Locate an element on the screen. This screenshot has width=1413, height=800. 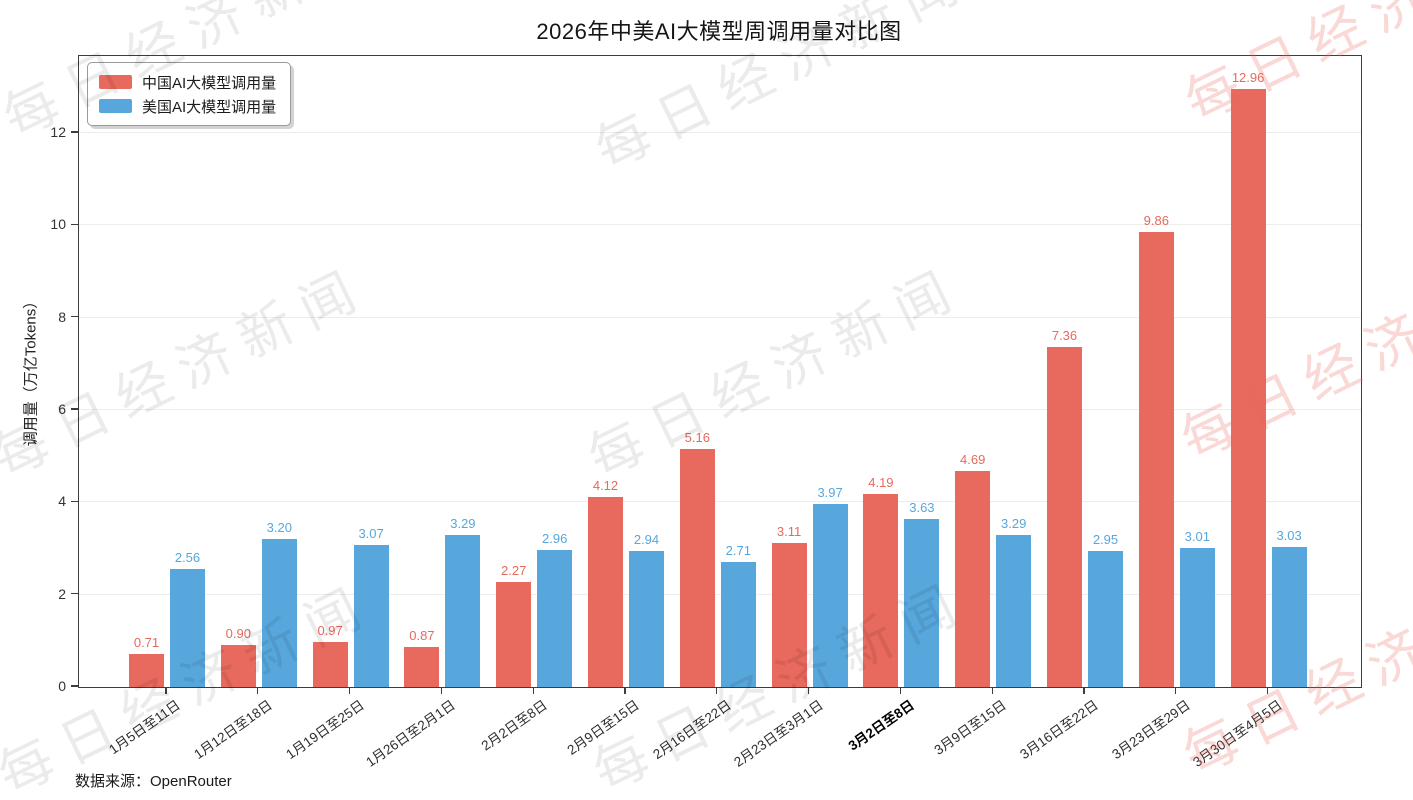
legend-item-china: 中国AI大模型调用量 is located at coordinates (187, 82).